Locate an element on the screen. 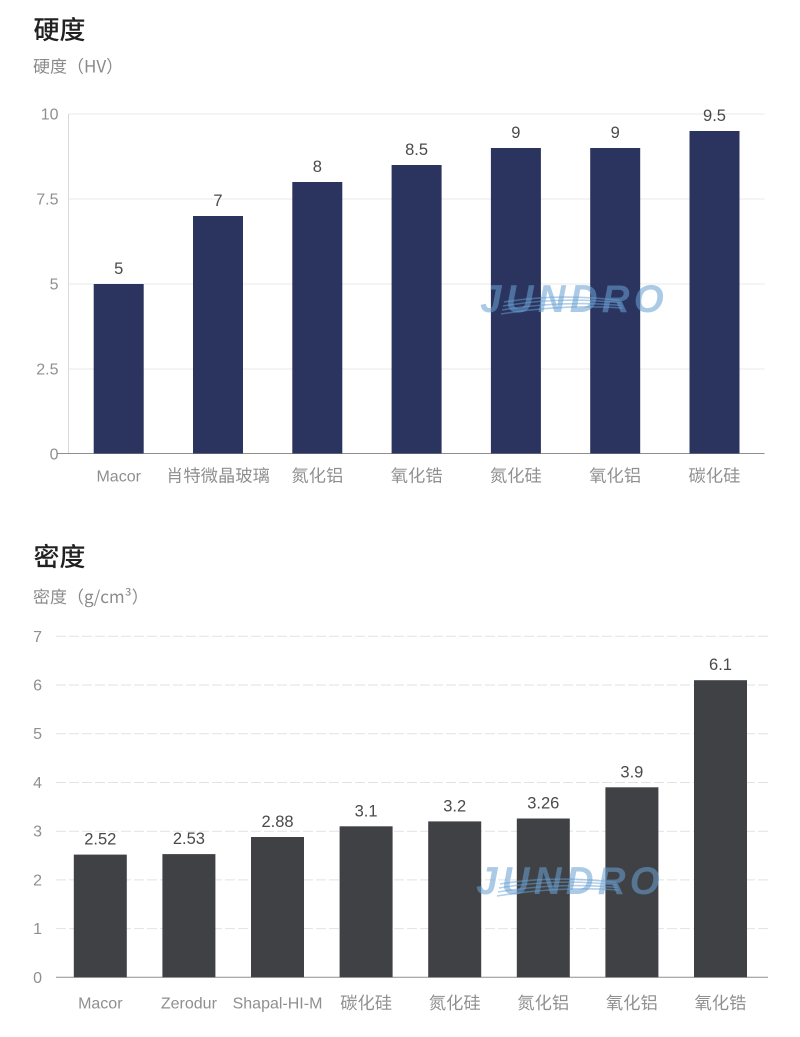 This screenshot has width=800, height=1037. svg-text: 2 is located at coordinates (37, 880).